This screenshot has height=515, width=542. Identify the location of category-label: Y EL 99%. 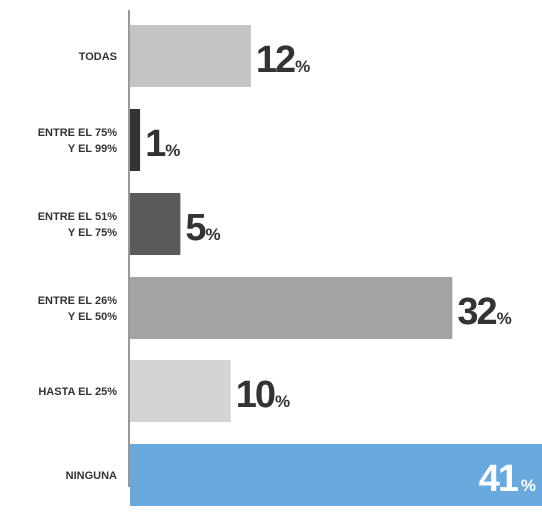
(92, 149).